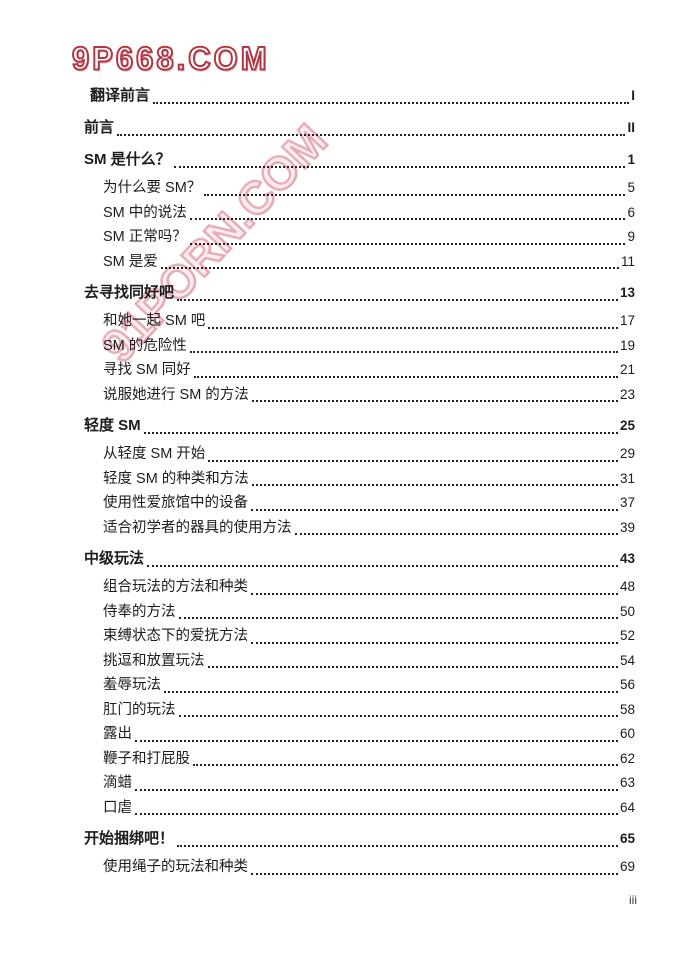 Image resolution: width=700 pixels, height=974 pixels. What do you see at coordinates (139, 709) in the screenshot?
I see `toc-entry-title: 肛门的玩法` at bounding box center [139, 709].